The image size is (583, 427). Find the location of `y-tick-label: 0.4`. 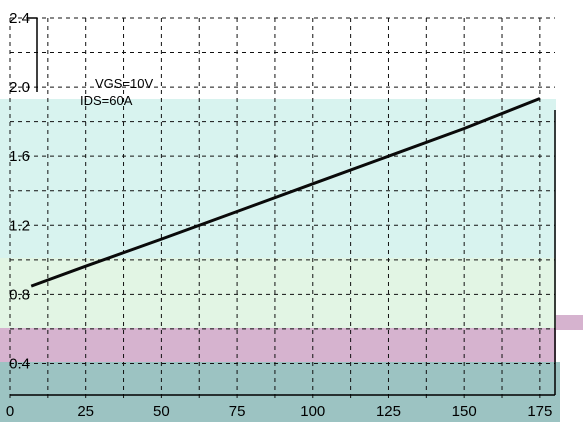

y-tick-label: 0.4 is located at coordinates (19, 363).